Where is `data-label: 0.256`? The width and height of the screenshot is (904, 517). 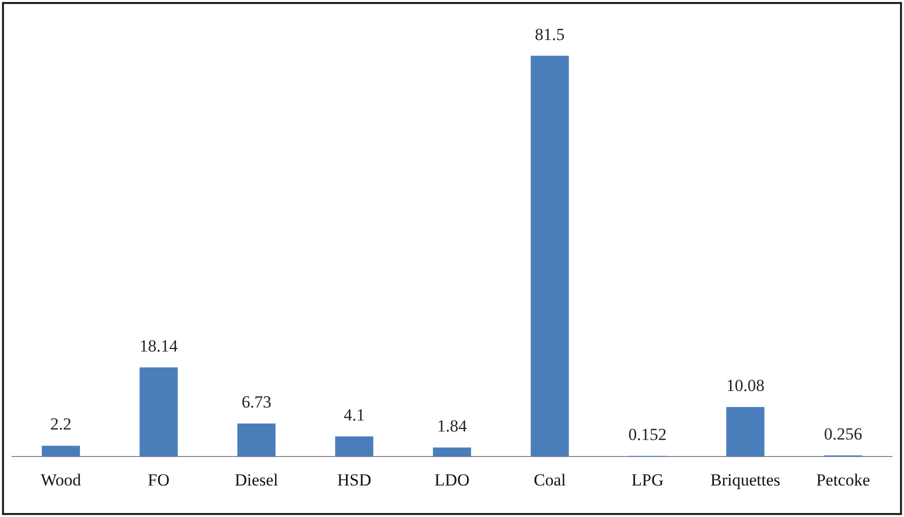 data-label: 0.256 is located at coordinates (843, 434).